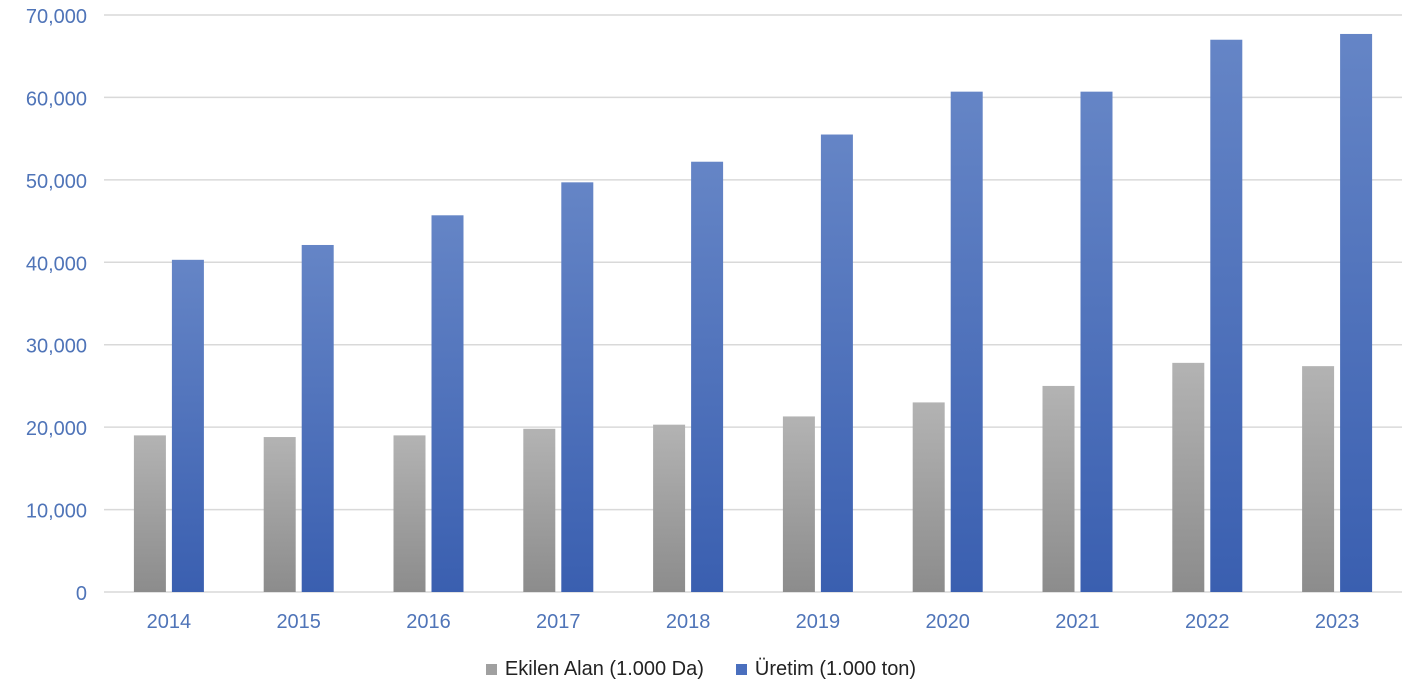 Image resolution: width=1402 pixels, height=689 pixels. What do you see at coordinates (56, 512) in the screenshot?
I see `y-tick-label: 10,000` at bounding box center [56, 512].